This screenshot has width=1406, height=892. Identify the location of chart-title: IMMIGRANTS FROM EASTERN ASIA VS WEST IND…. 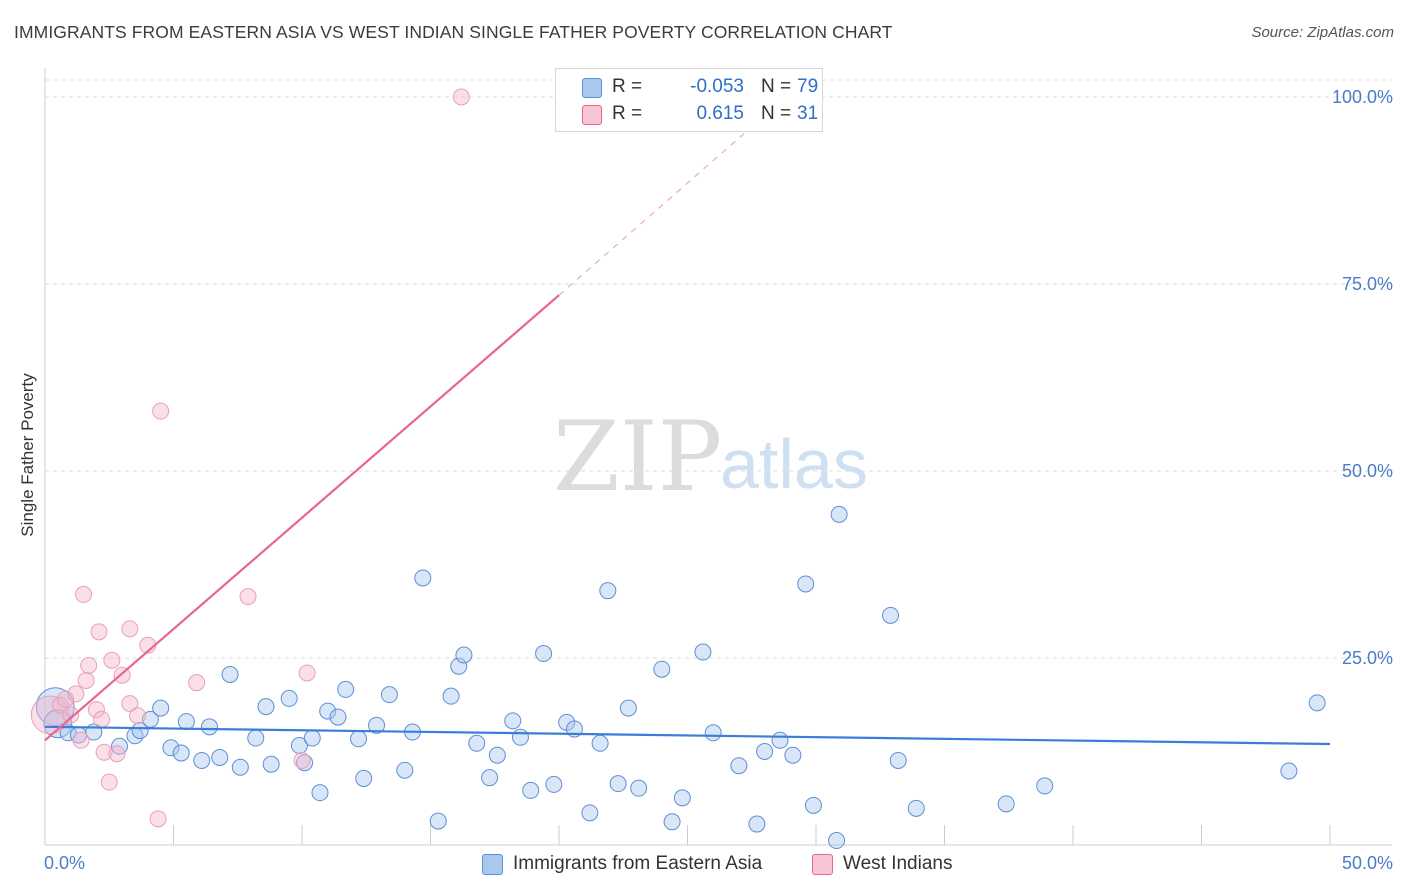
(453, 32).